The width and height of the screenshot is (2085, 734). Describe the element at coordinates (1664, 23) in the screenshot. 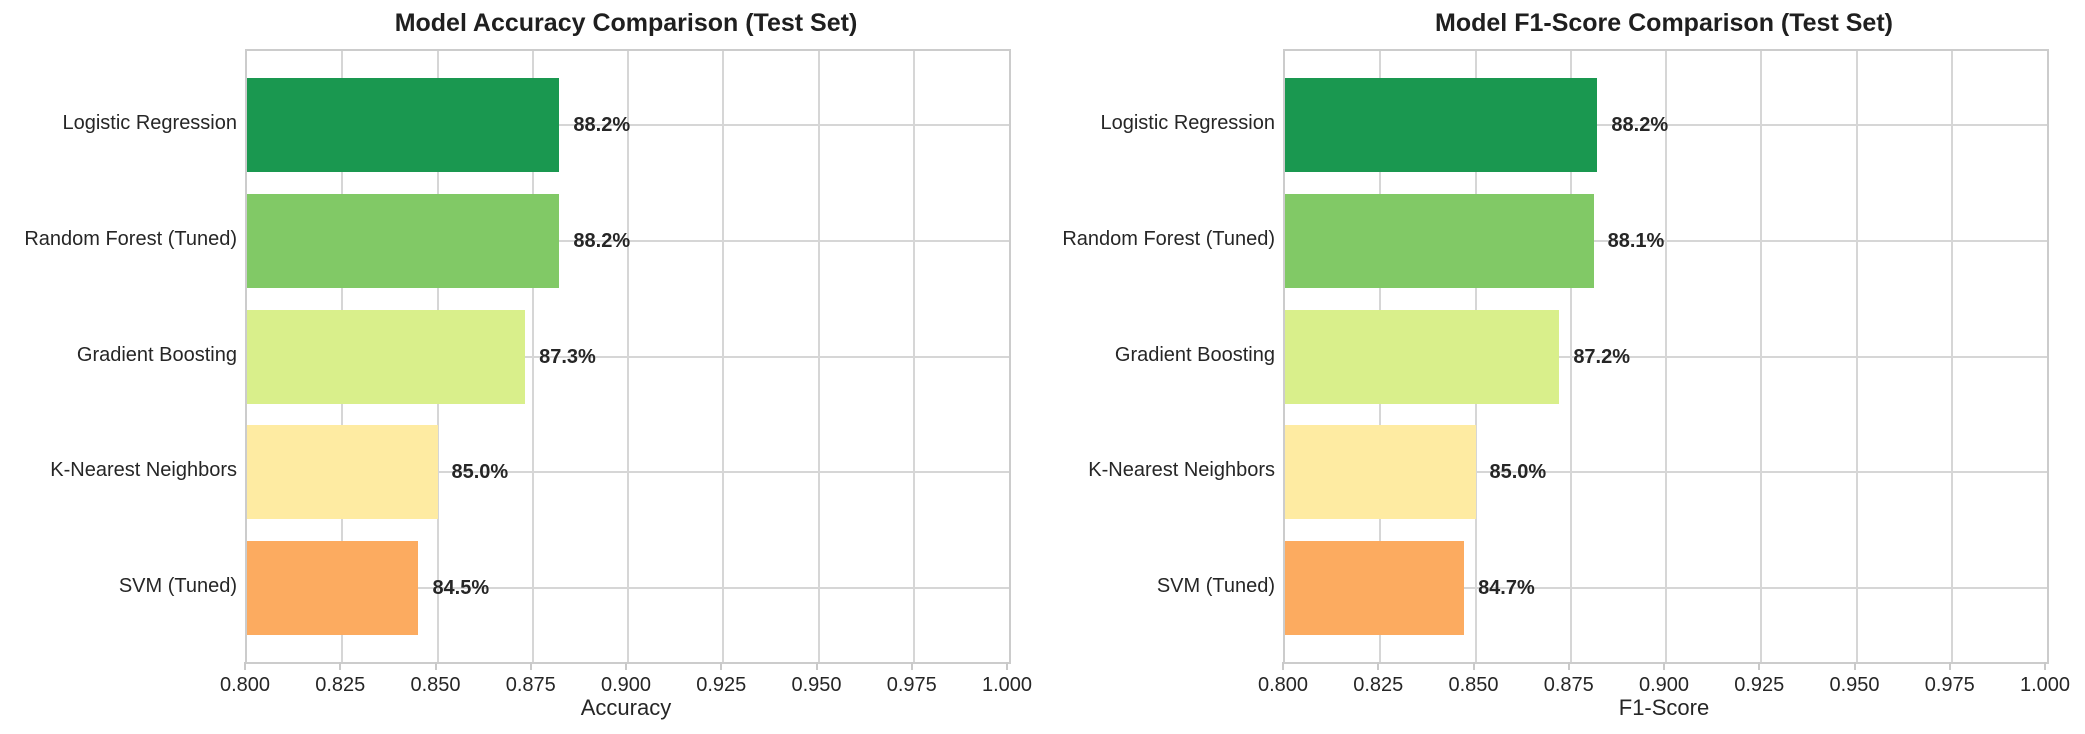

I see `chart-title: Model F1-Score Comparison (Test Set)` at that location.